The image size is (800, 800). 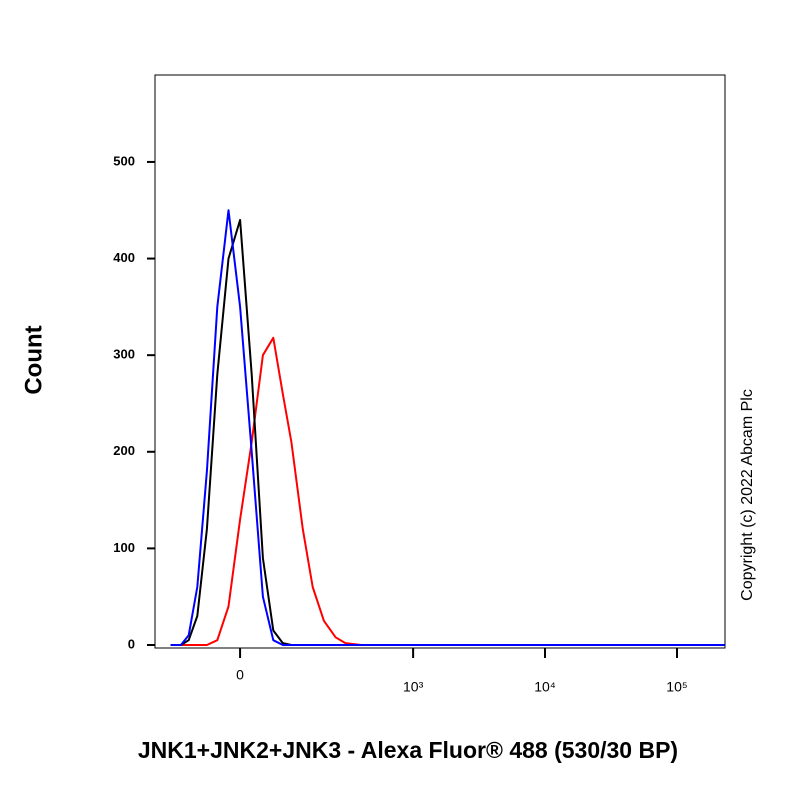 I want to click on y-tick-label: 300, so click(x=124, y=354).